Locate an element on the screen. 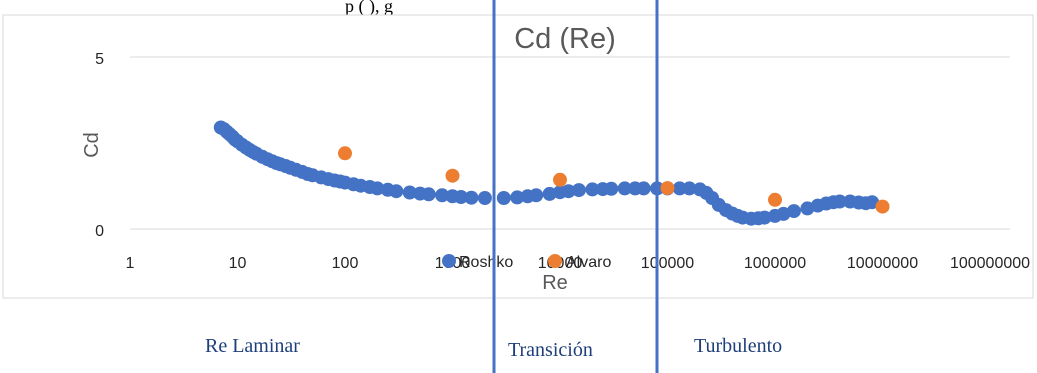  y-axis-label: Cd is located at coordinates (92, 145).